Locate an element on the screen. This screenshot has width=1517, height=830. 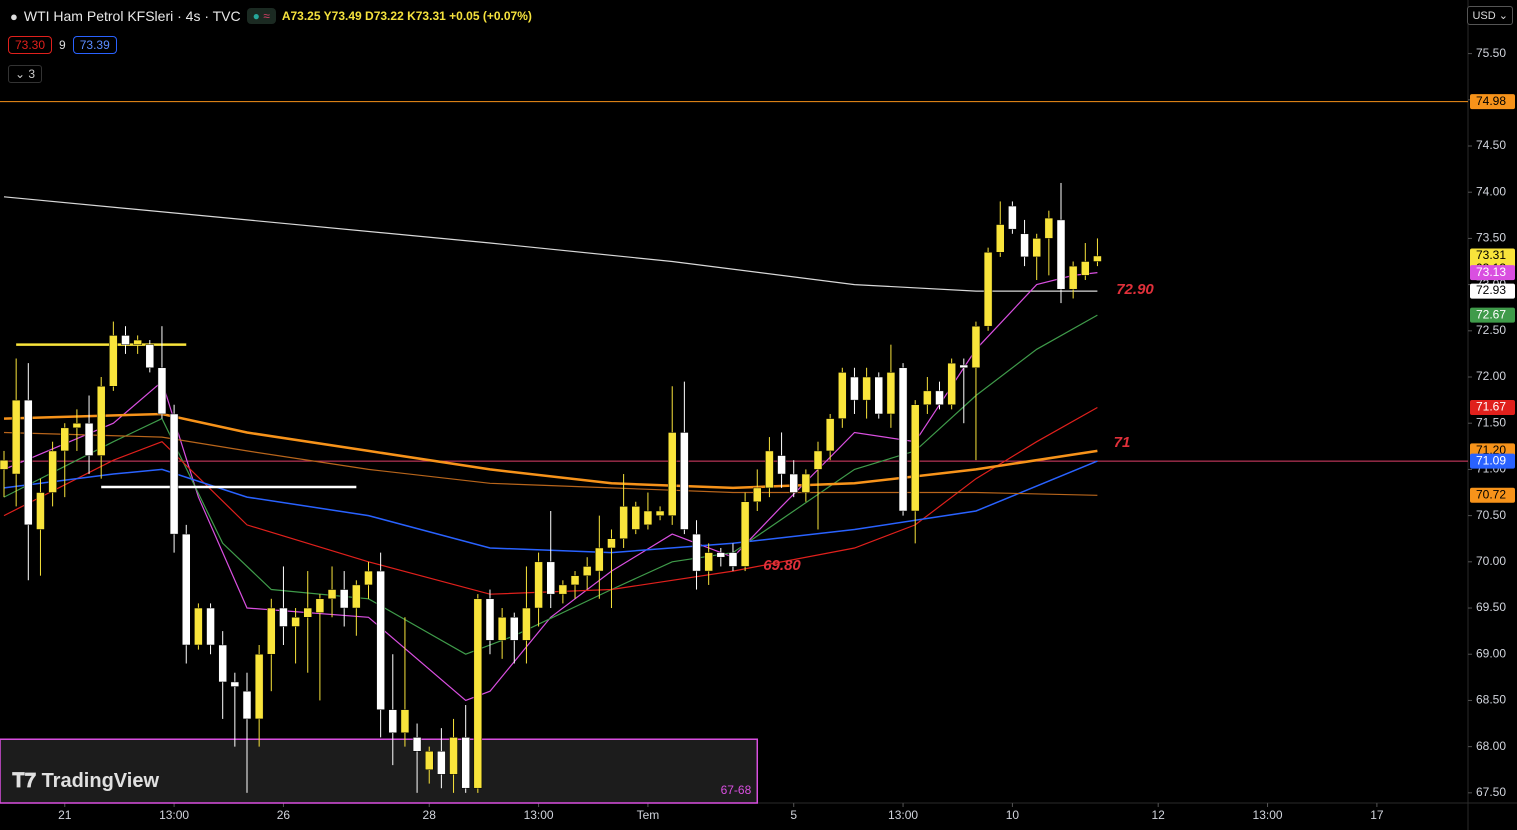
price-label: 73.13 is located at coordinates (1491, 272).